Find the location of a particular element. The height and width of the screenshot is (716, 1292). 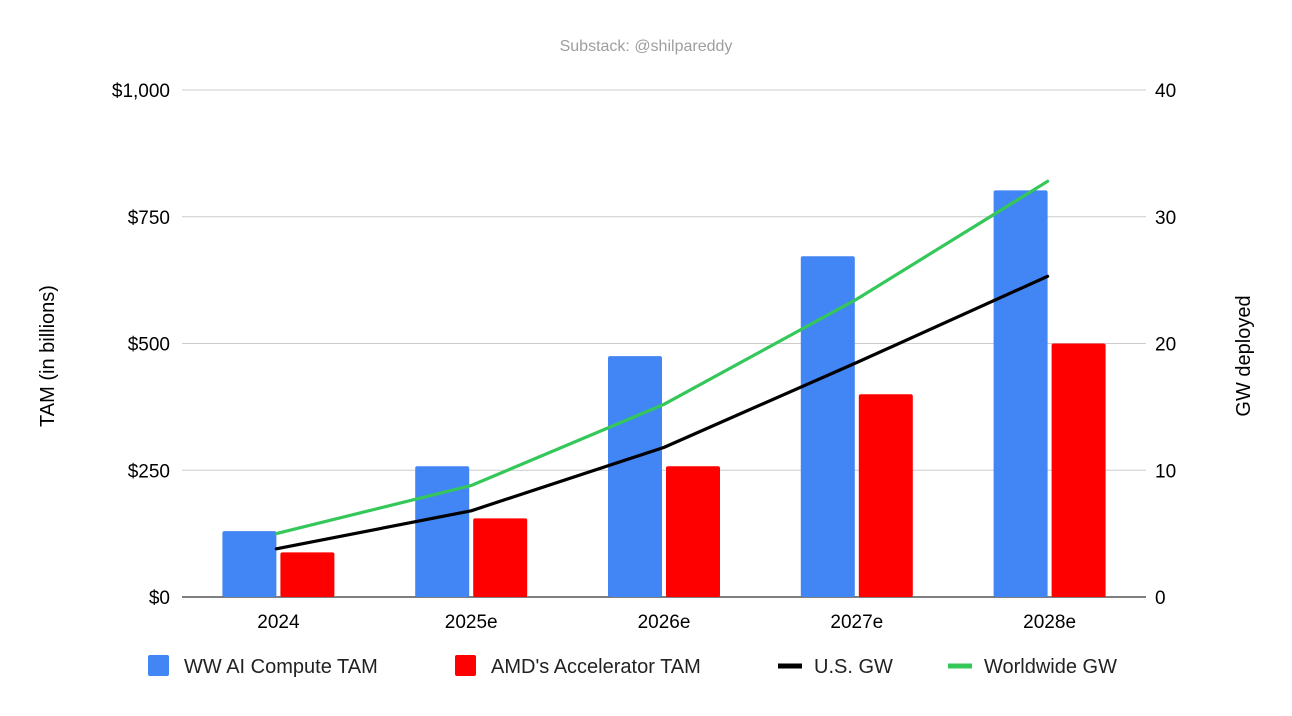

left-tick-label: $1,000 is located at coordinates (141, 91).